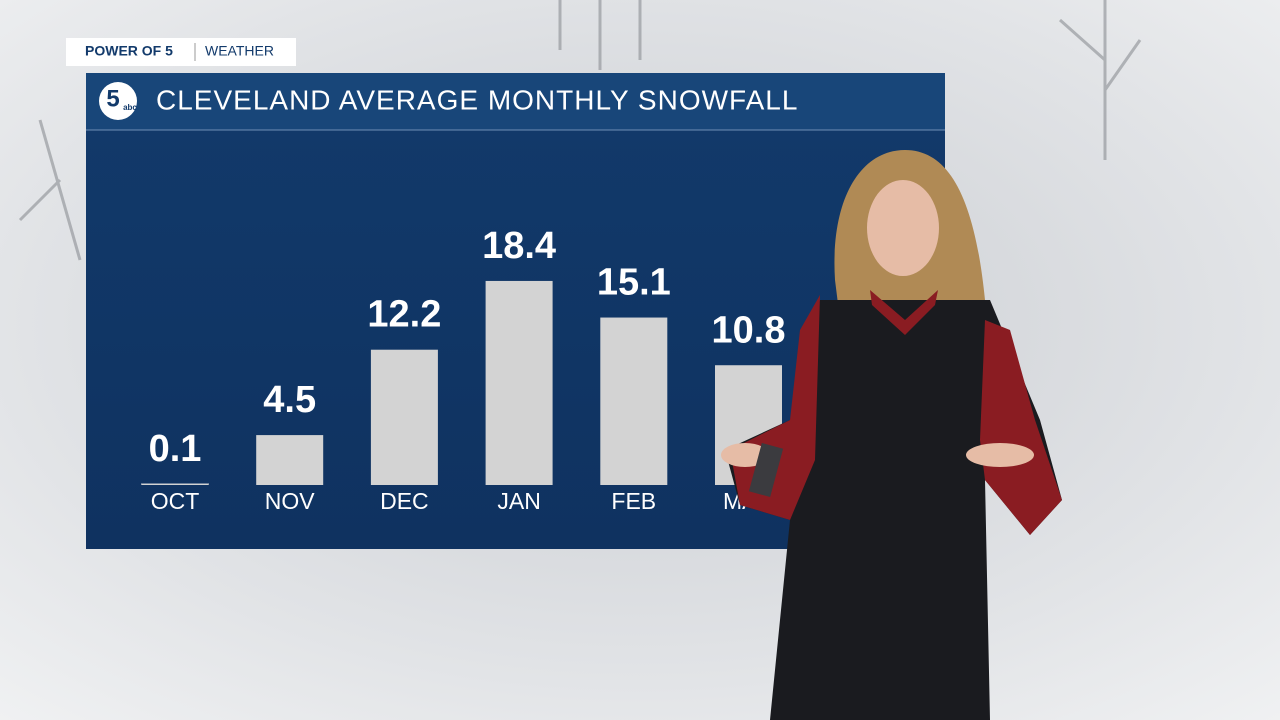 Image resolution: width=1280 pixels, height=720 pixels. I want to click on x-tick-label: FEB, so click(633, 501).